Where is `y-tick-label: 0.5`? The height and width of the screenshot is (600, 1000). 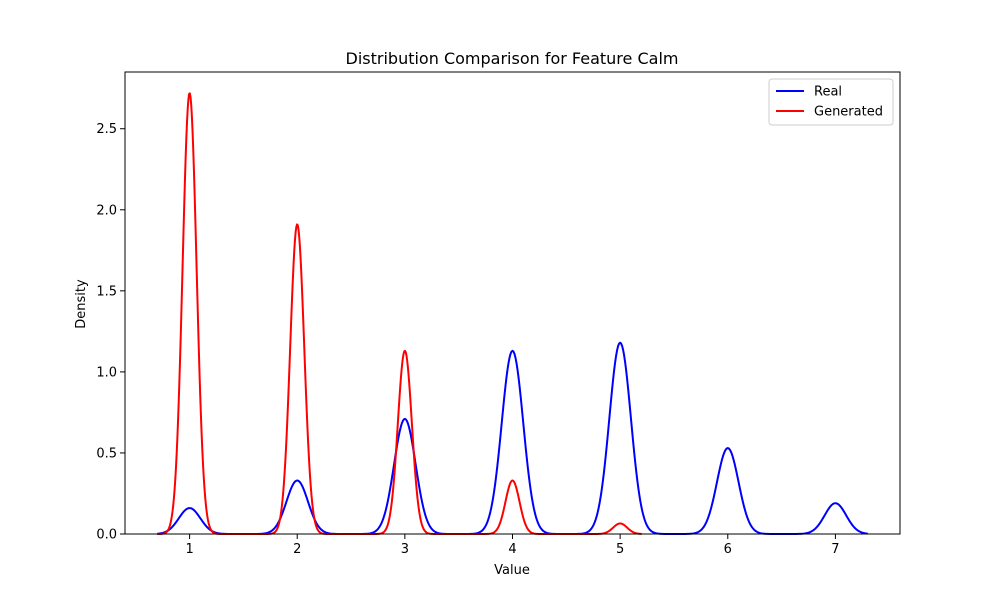 y-tick-label: 0.5 is located at coordinates (106, 453).